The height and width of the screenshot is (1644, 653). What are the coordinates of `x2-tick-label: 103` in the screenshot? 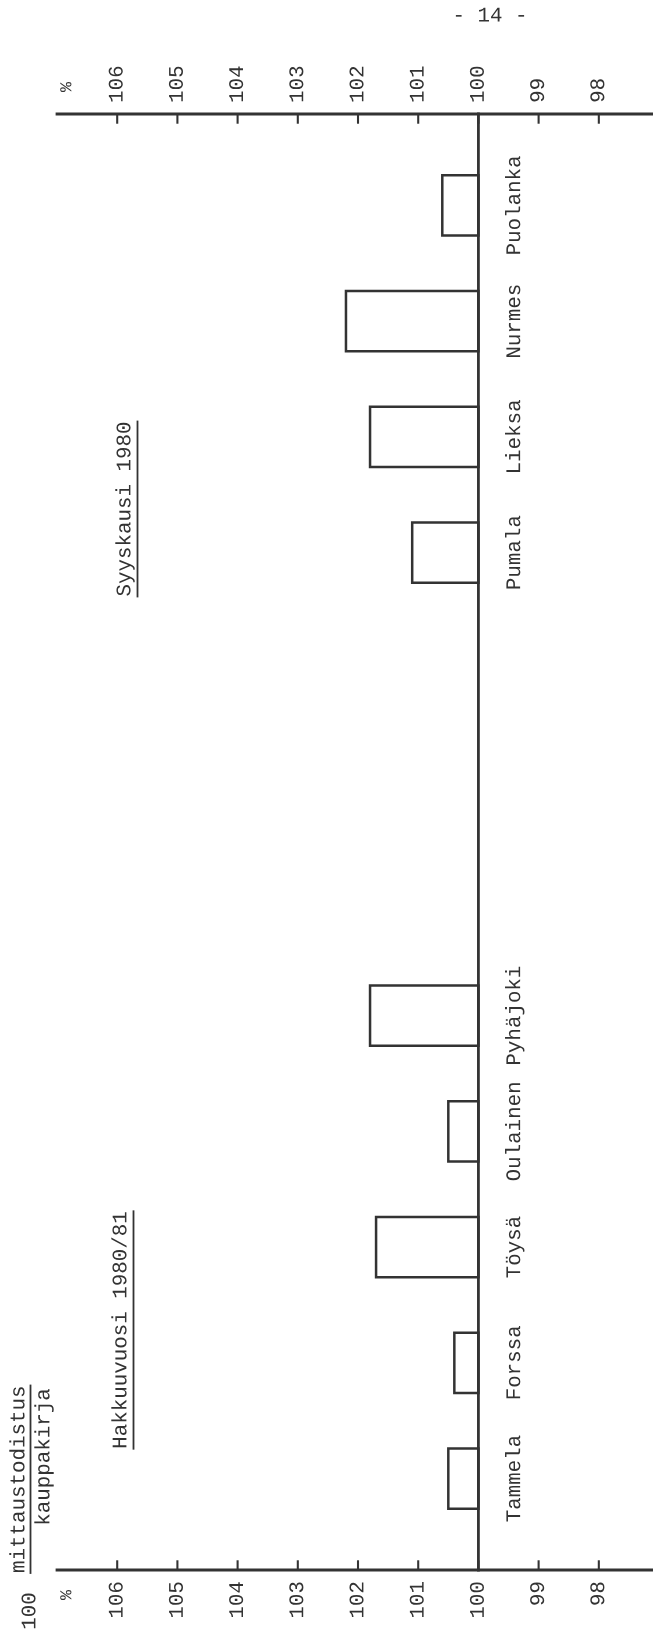 It's located at (296, 1600).